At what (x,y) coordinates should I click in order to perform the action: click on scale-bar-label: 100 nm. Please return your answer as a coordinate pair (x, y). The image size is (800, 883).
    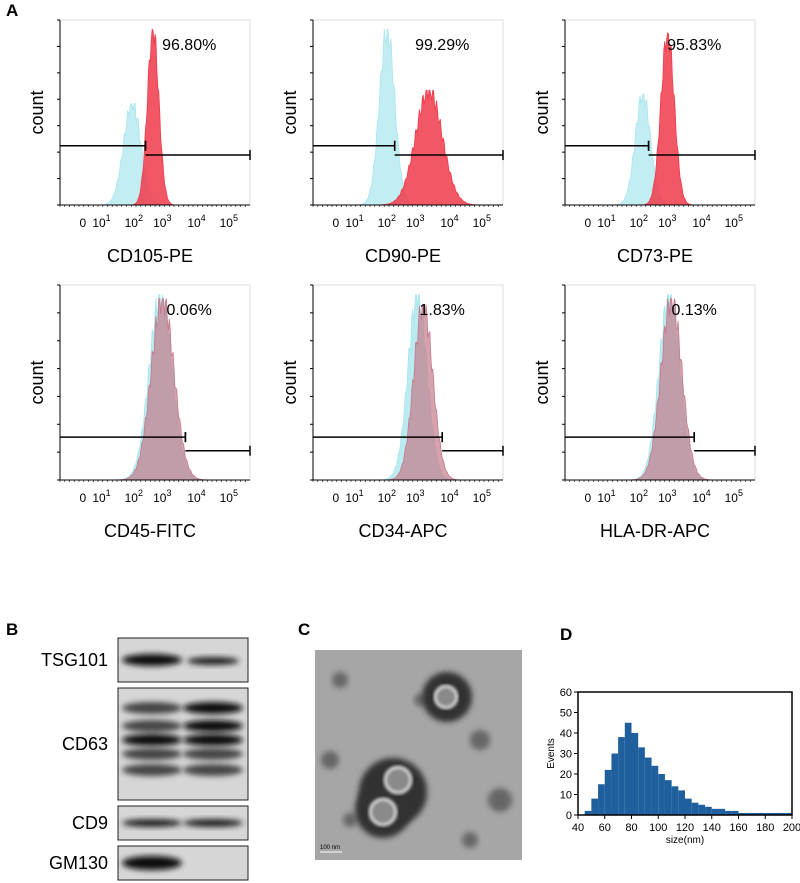
    Looking at the image, I should click on (330, 848).